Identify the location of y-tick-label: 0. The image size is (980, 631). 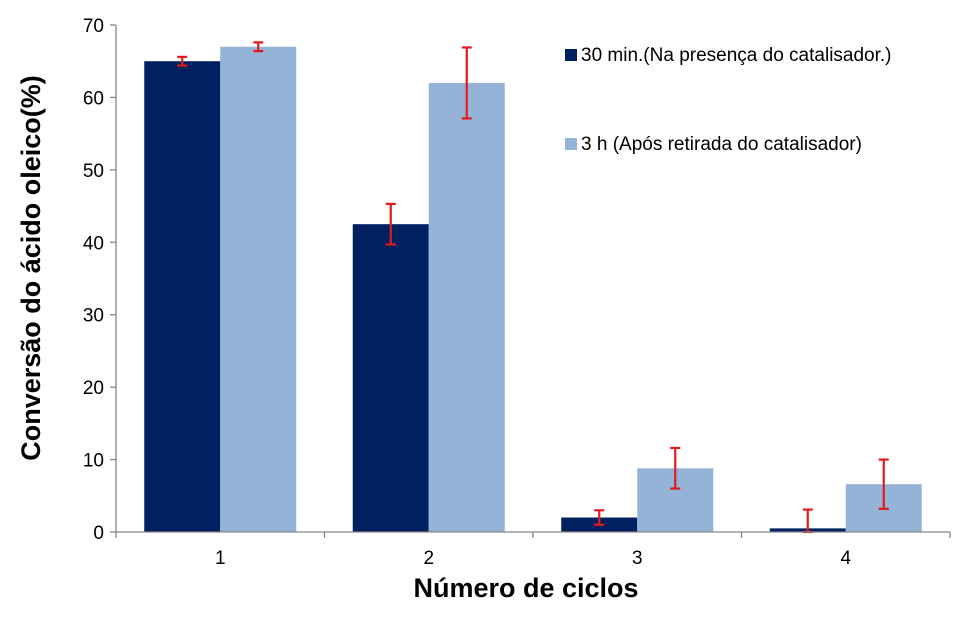
(98, 533).